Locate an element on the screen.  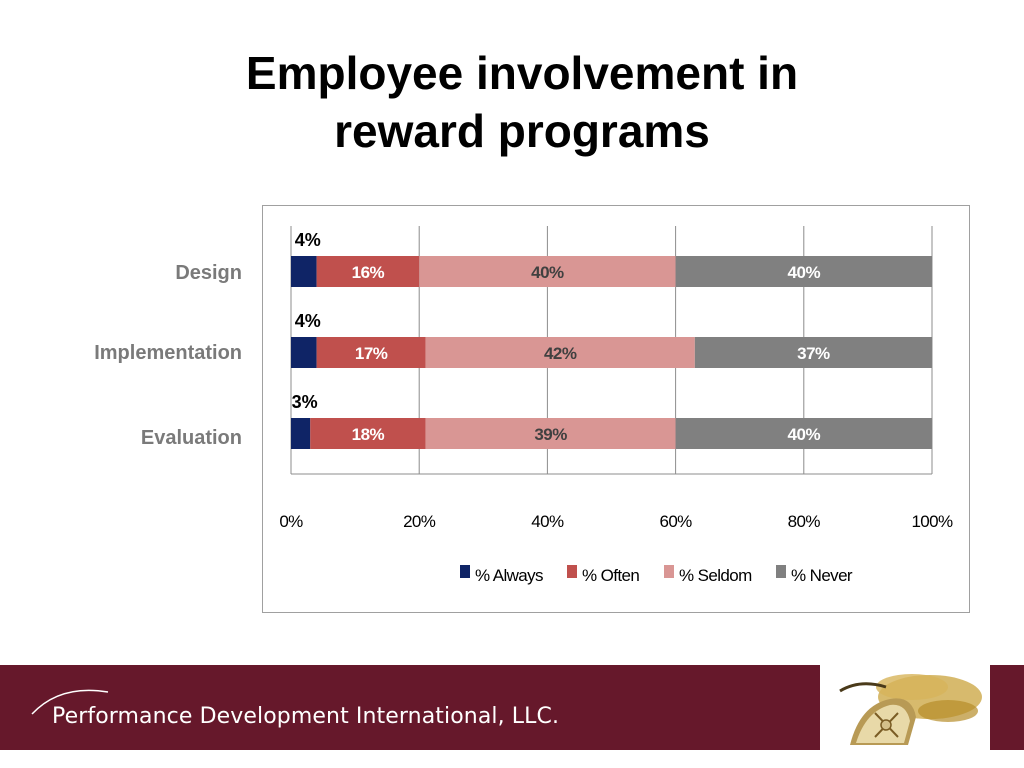
data-label: 16% is located at coordinates (368, 272).